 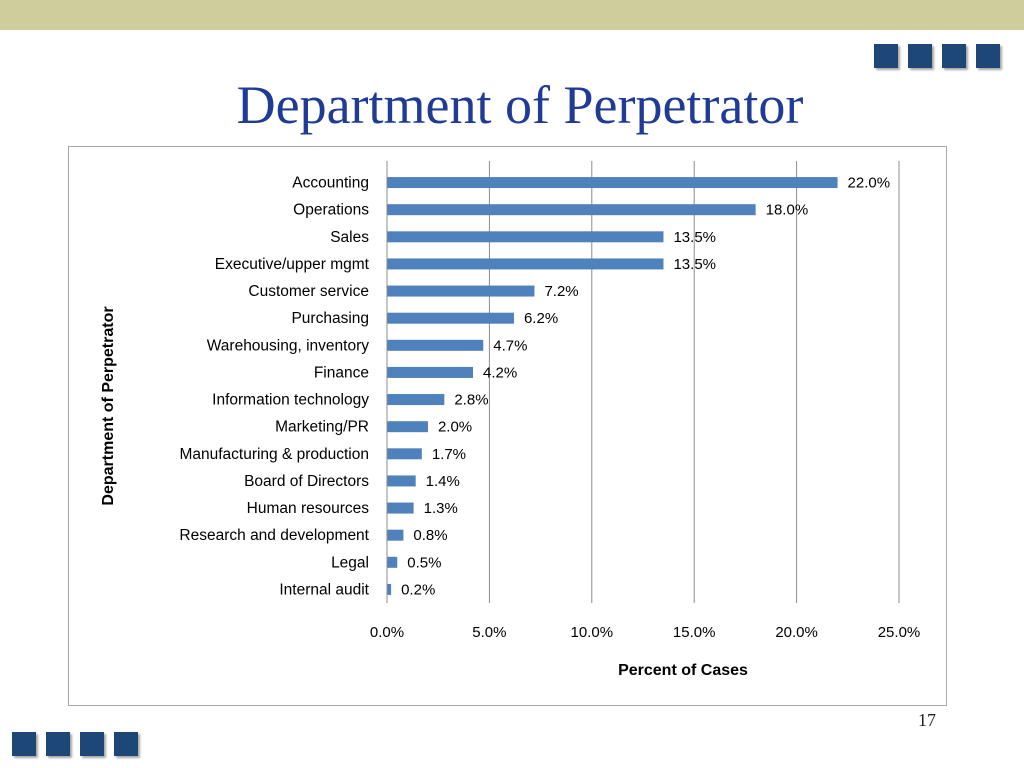 I want to click on category-label: Purchasing, so click(x=330, y=318).